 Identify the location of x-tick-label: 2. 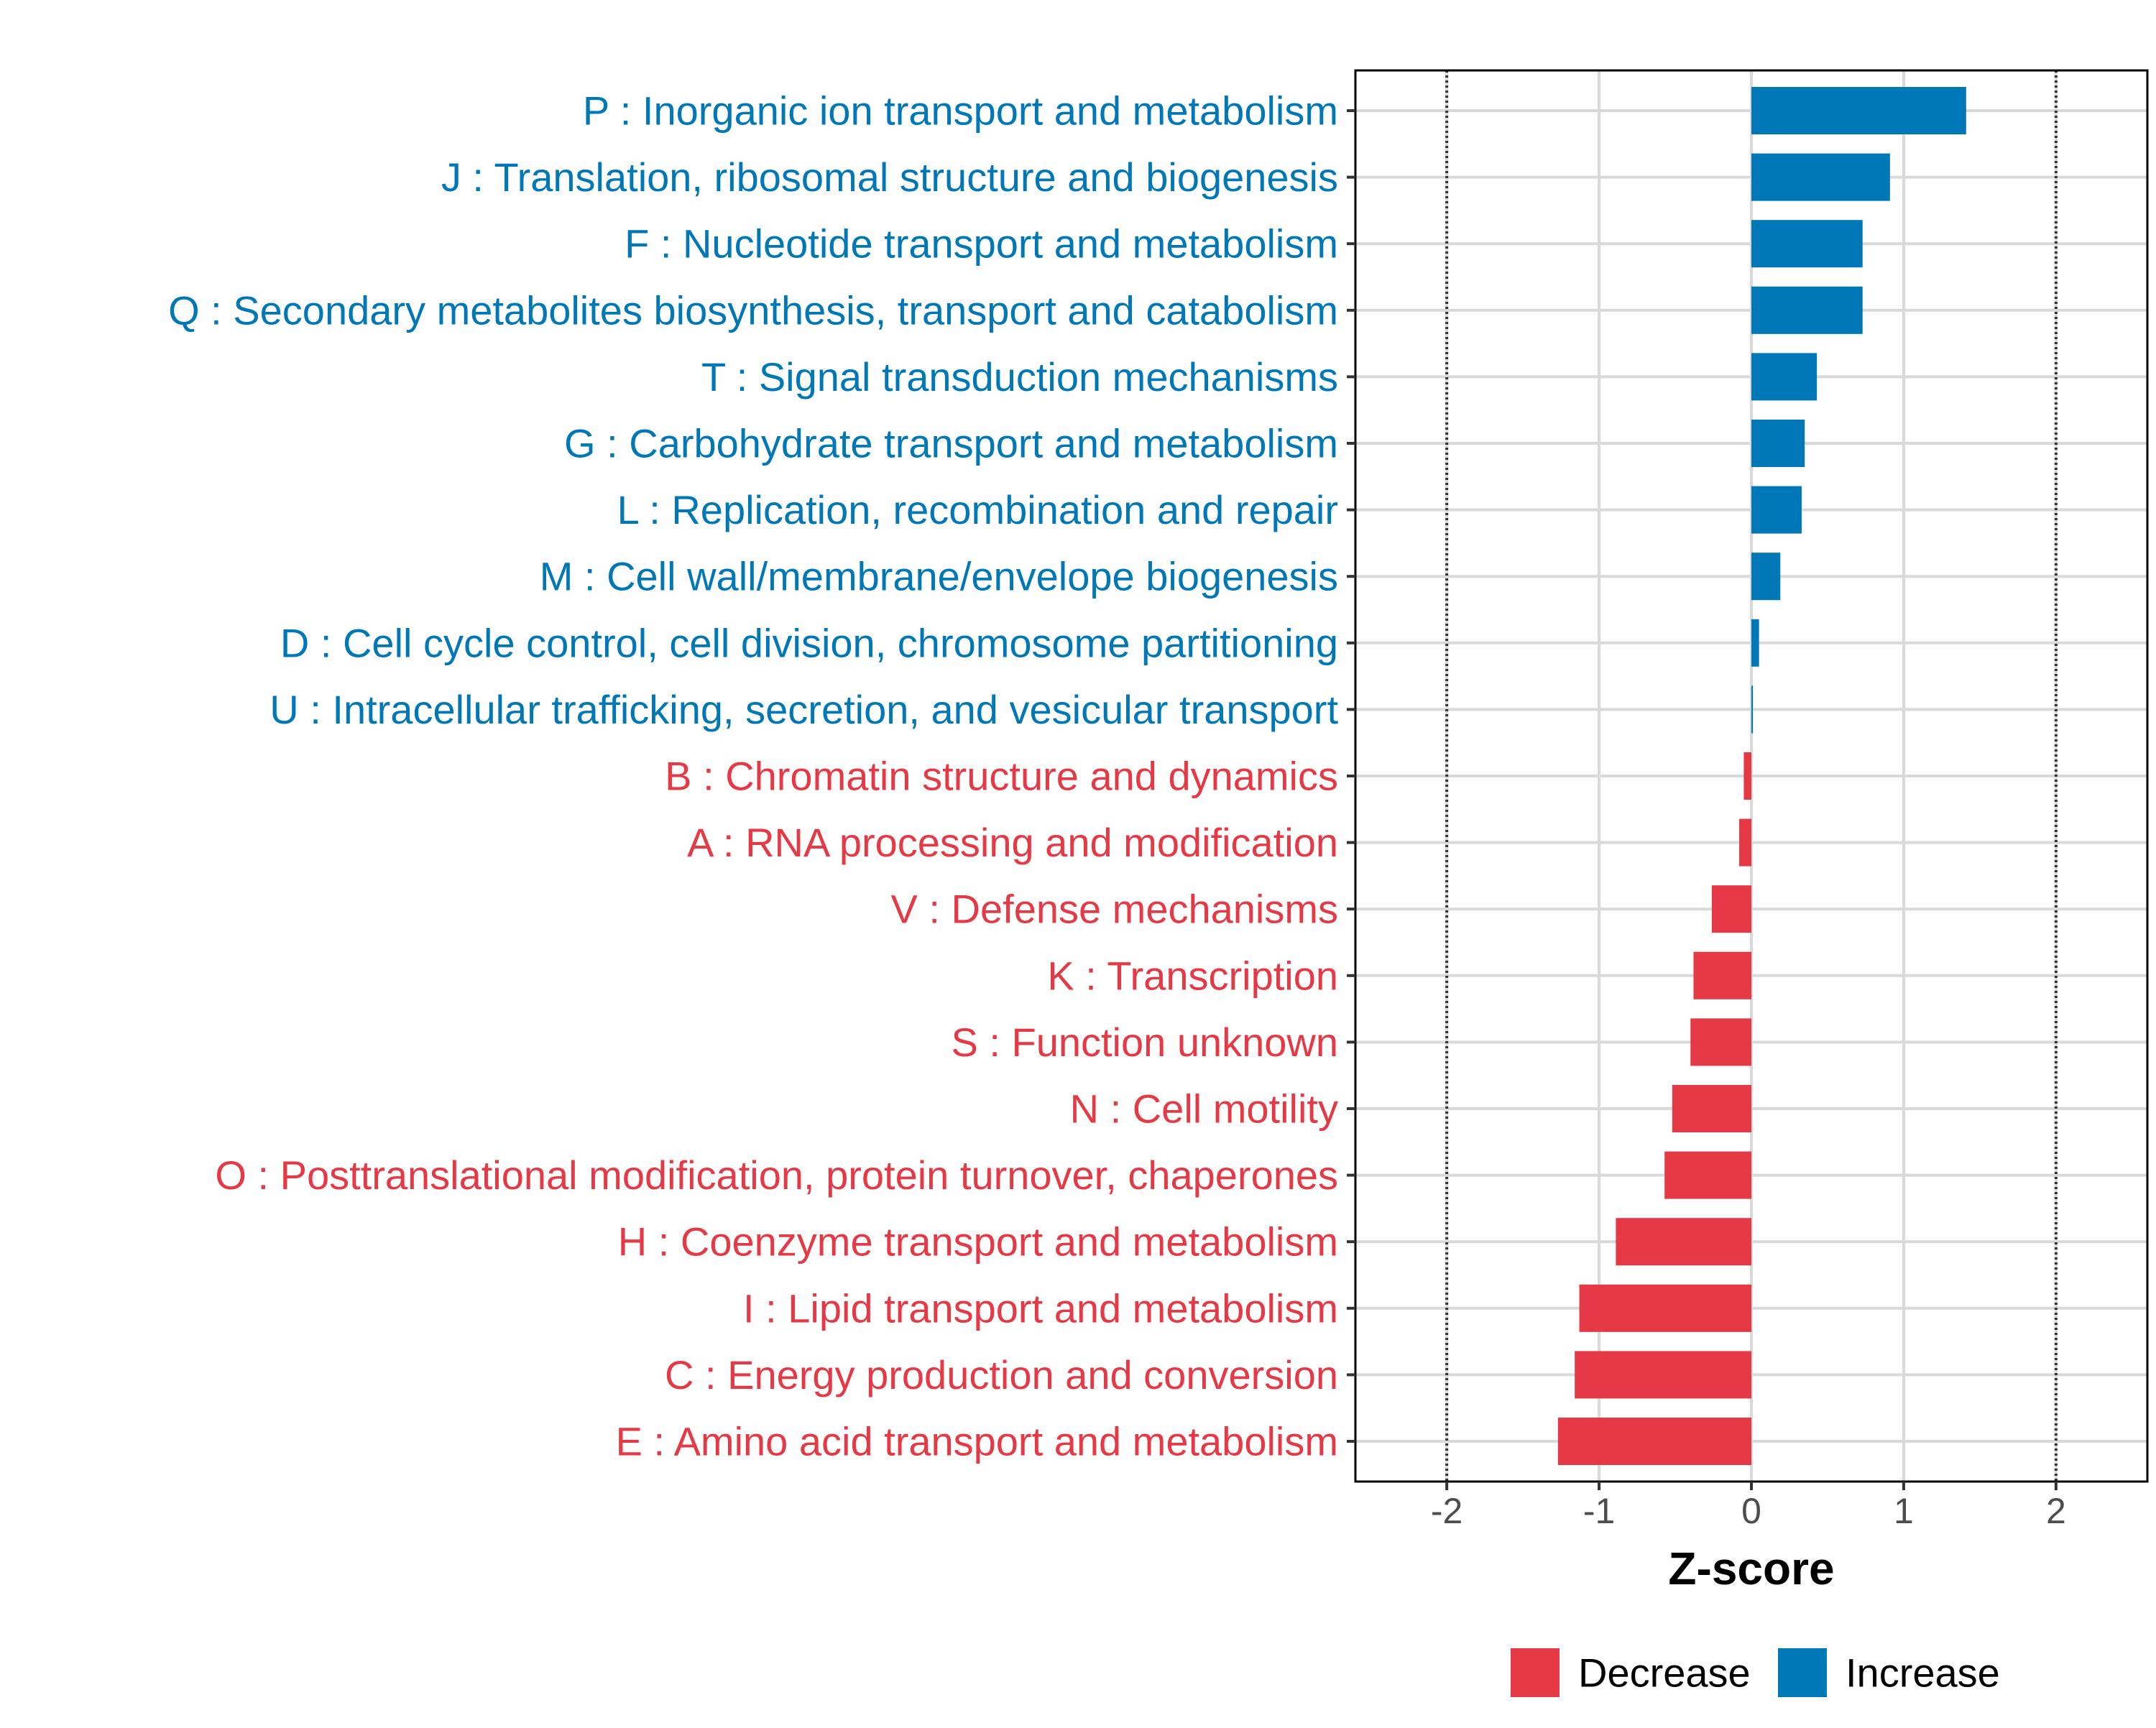
(2056, 1511).